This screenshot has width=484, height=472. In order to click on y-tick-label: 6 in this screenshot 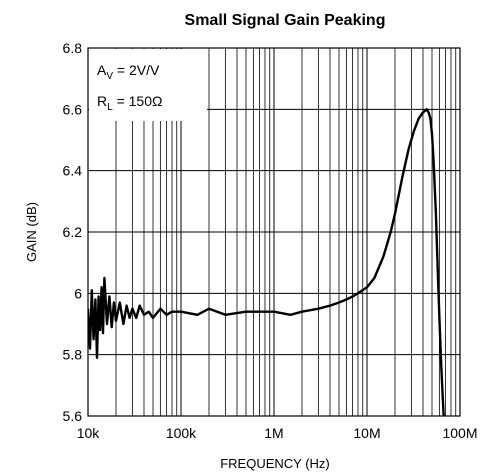, I will do `click(78, 293)`.